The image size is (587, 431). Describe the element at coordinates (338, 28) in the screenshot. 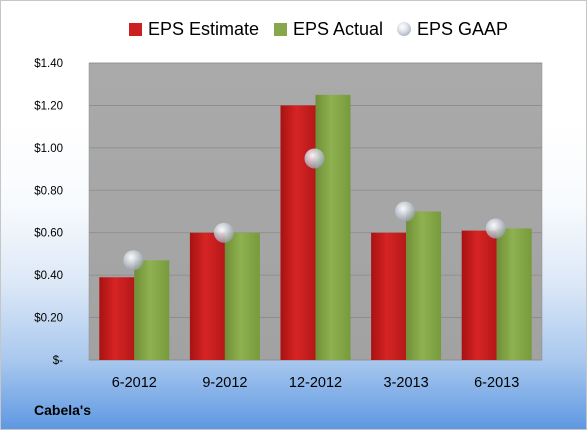

I see `legend-label-eps-actual: EPS Actual` at that location.